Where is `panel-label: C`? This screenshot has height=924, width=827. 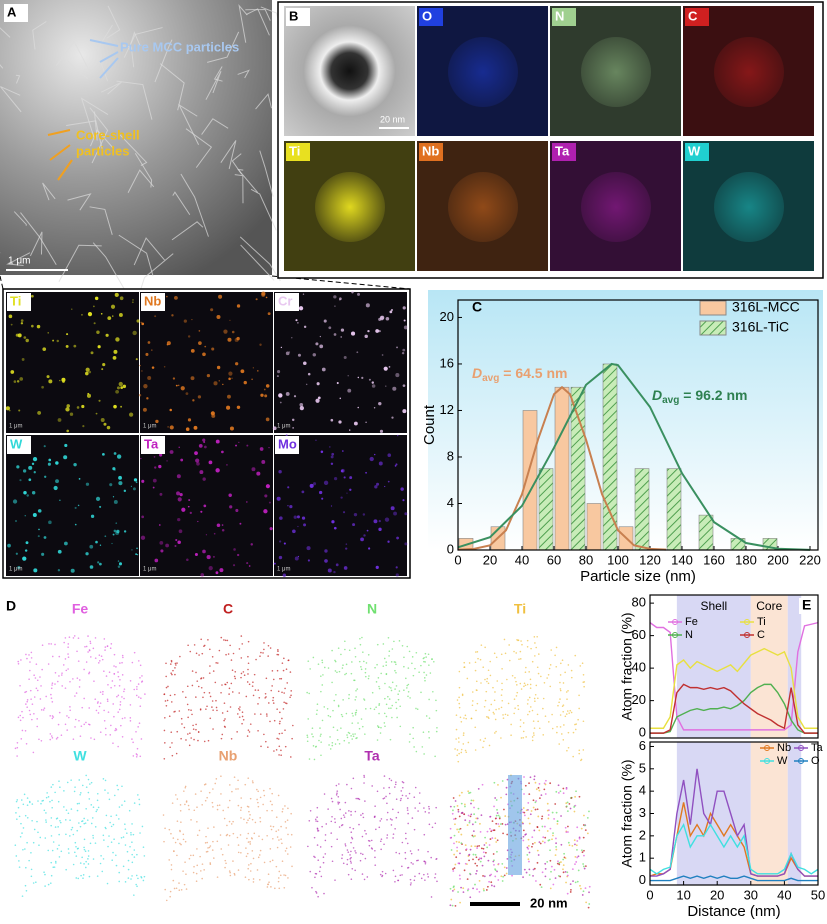 panel-label: C is located at coordinates (477, 307).